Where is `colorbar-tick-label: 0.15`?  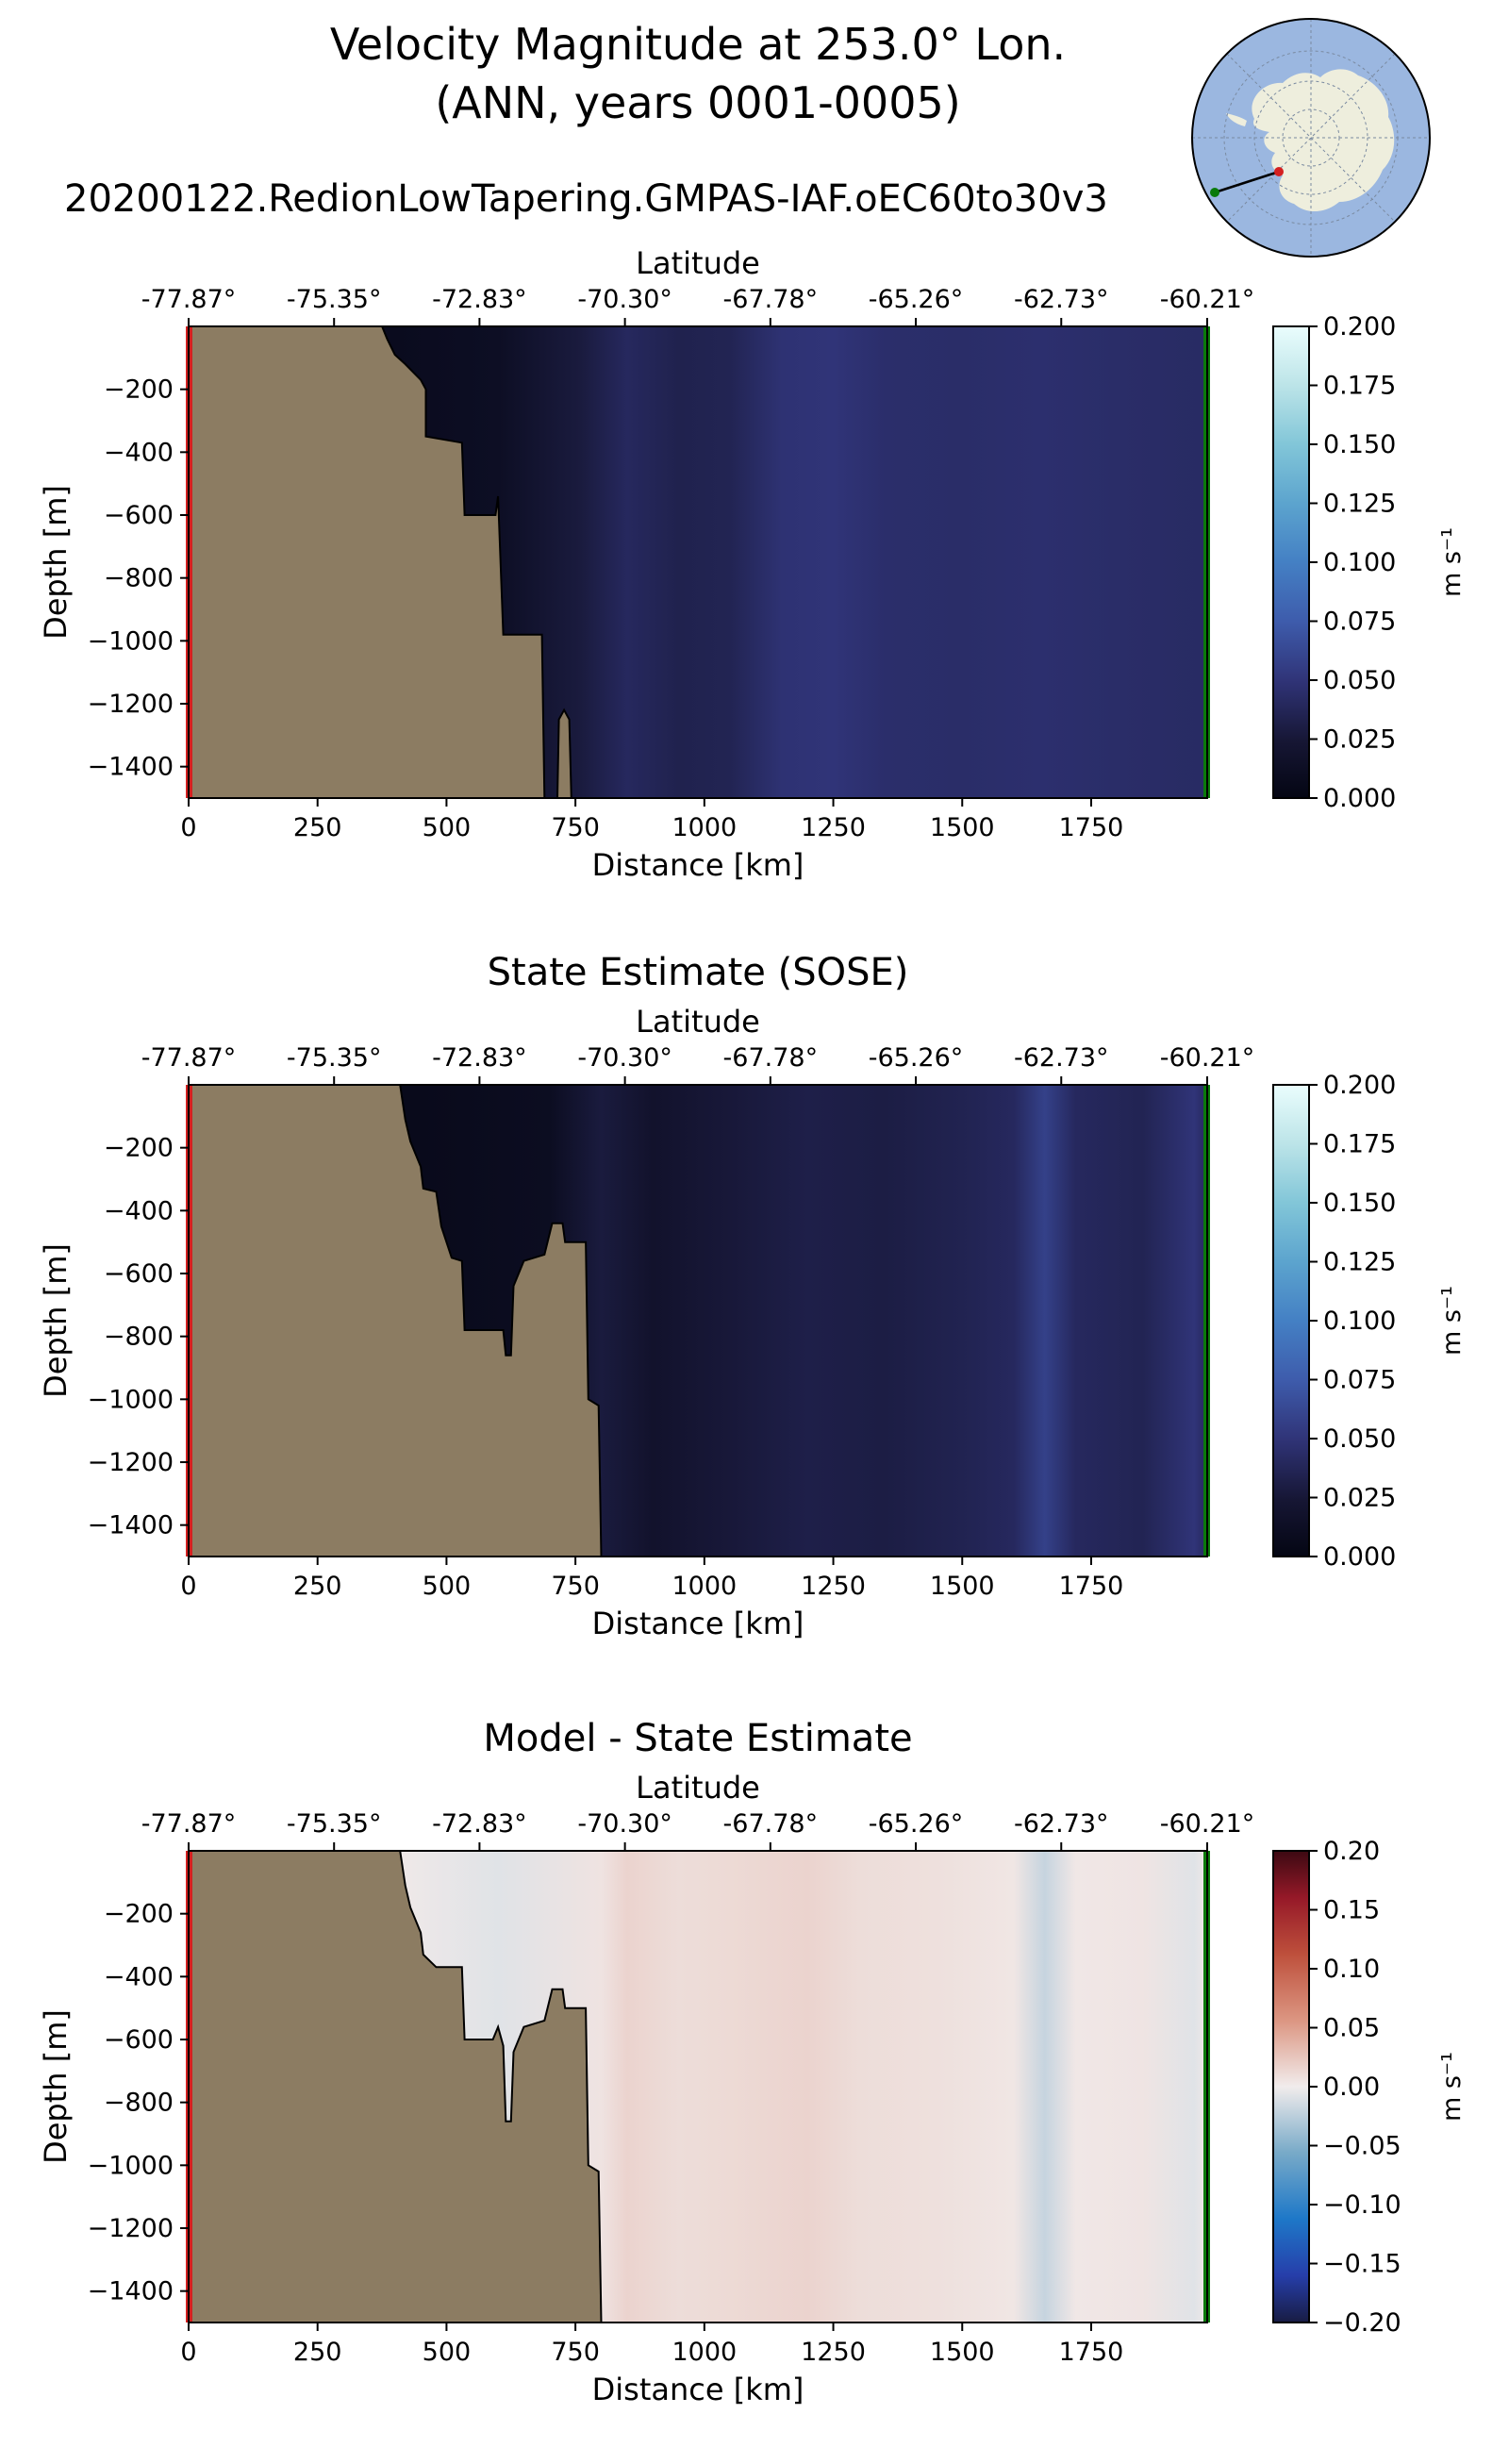
colorbar-tick-label: 0.15 is located at coordinates (1351, 1911).